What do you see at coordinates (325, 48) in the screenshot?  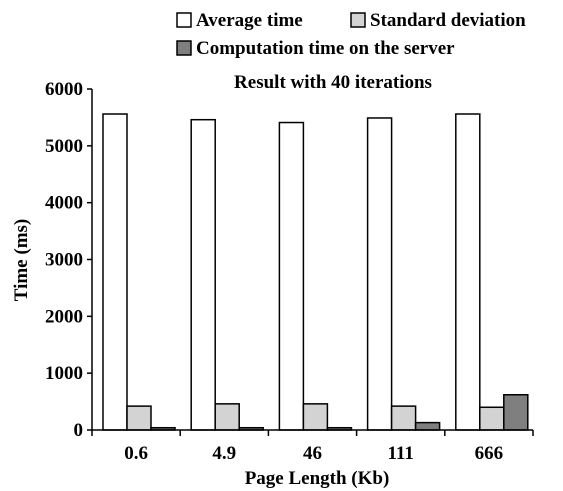 I see `legend-label-computation-time: Computation time on the server` at bounding box center [325, 48].